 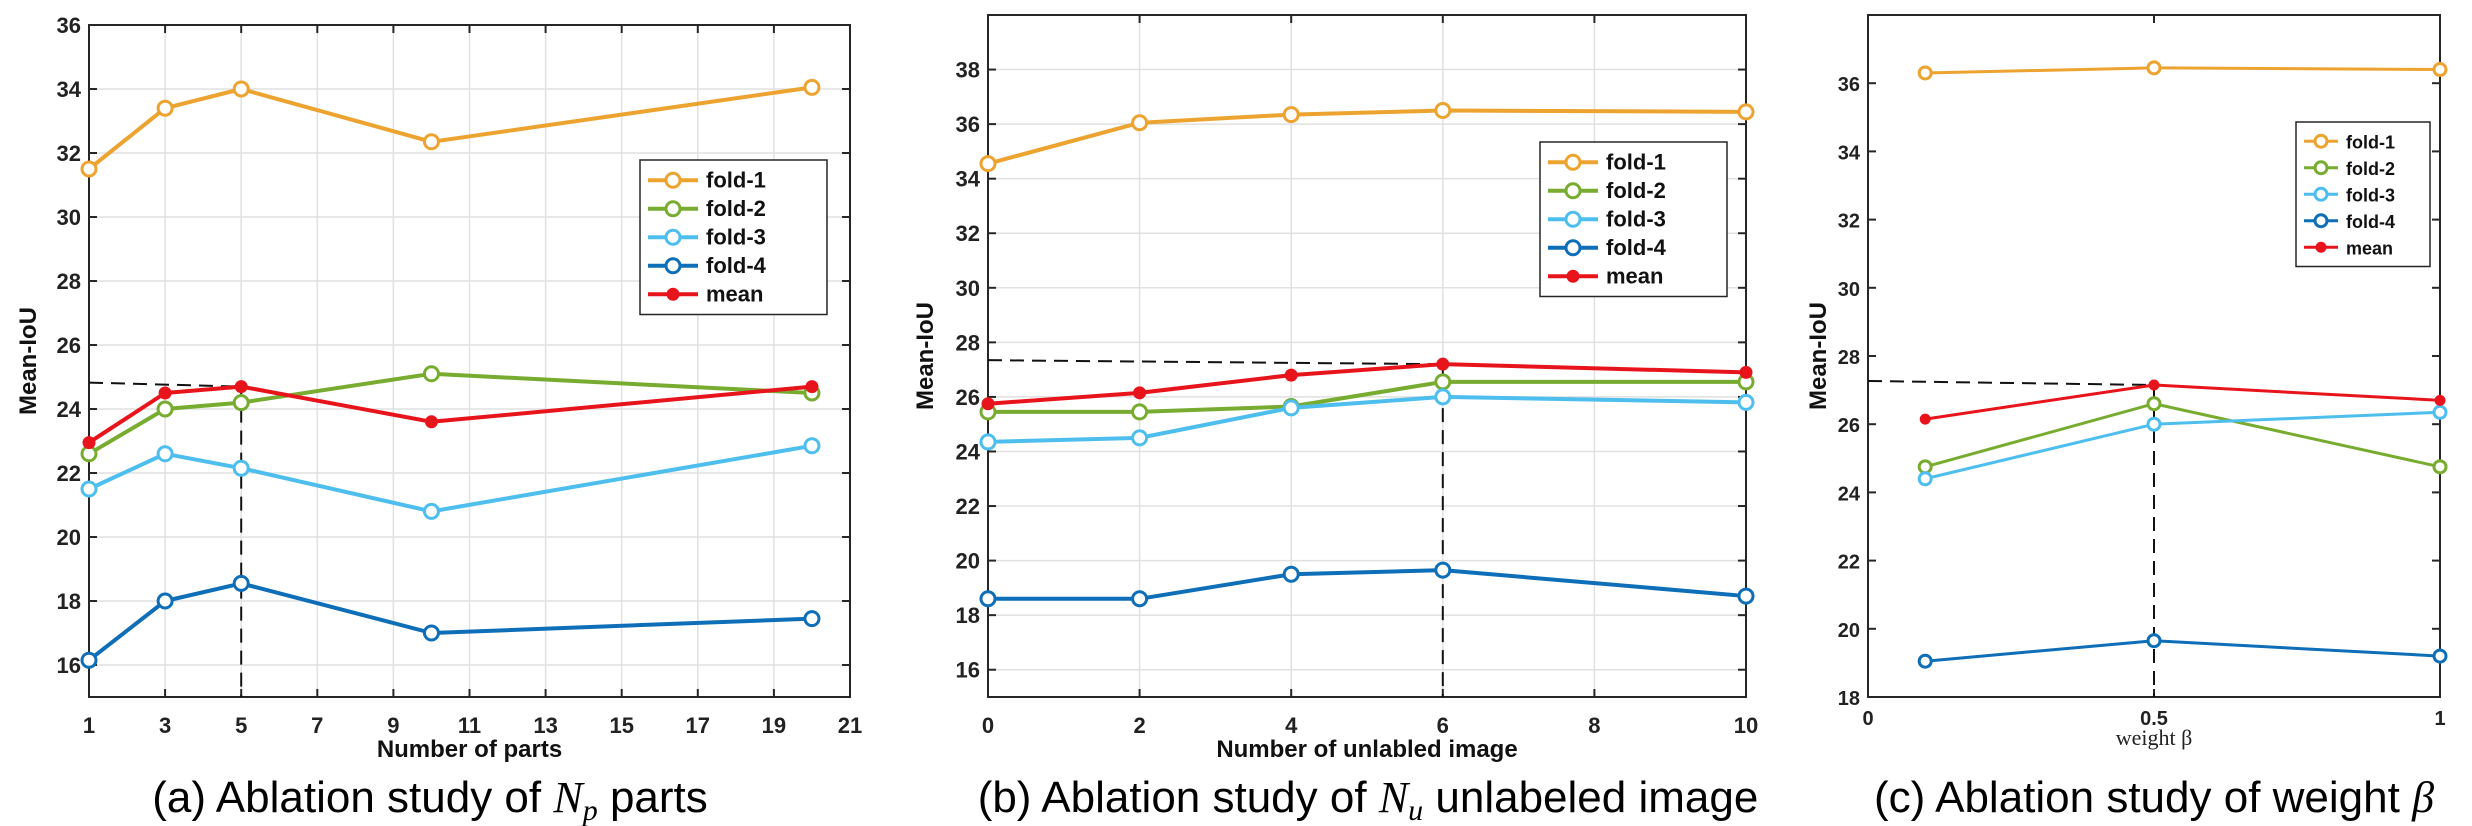 I want to click on x-tick-label: 1, so click(x=2439, y=719).